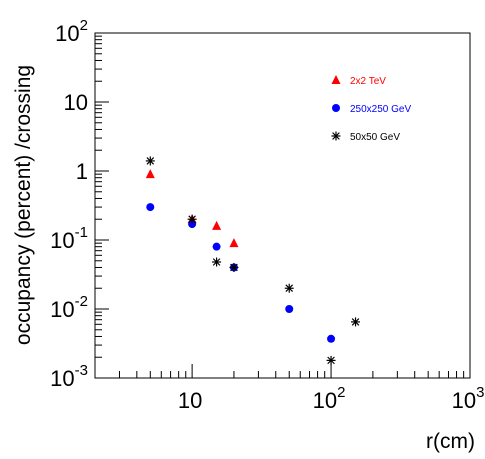 Image resolution: width=485 pixels, height=459 pixels. Describe the element at coordinates (69, 238) in the screenshot. I see `y-tick-label: 10⁻¹` at that location.